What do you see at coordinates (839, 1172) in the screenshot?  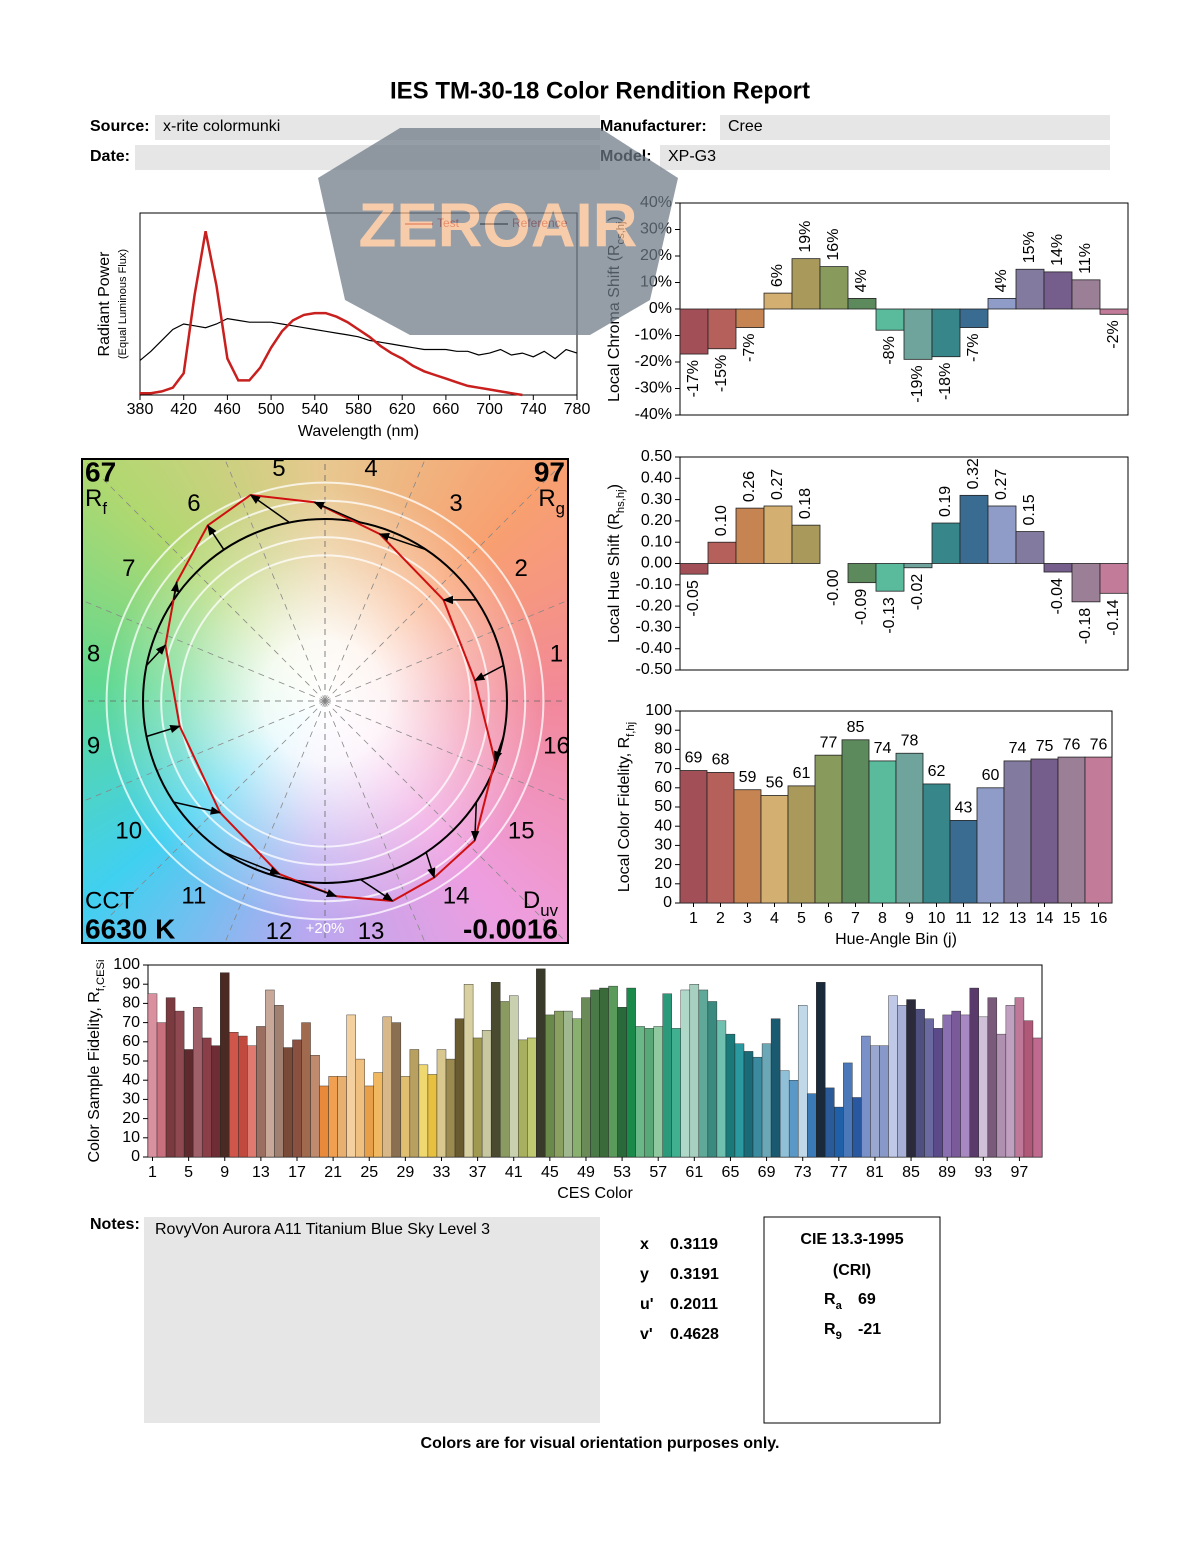 I see `x-tick-label: 77` at bounding box center [839, 1172].